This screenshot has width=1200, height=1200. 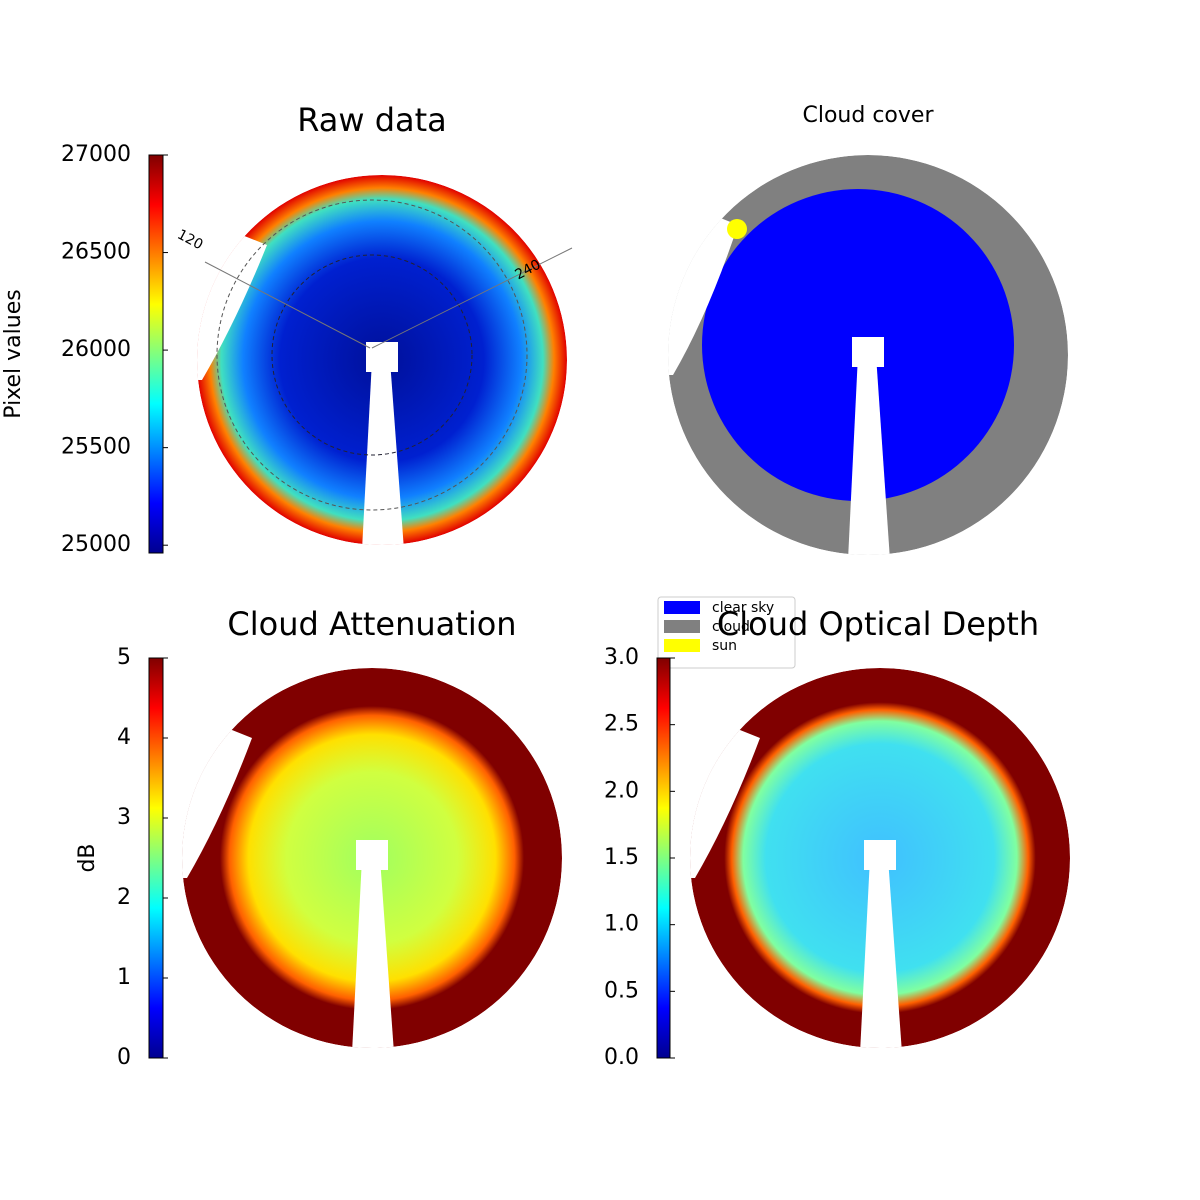 I want to click on colorbar-tick-label: 2.0, so click(x=621, y=790).